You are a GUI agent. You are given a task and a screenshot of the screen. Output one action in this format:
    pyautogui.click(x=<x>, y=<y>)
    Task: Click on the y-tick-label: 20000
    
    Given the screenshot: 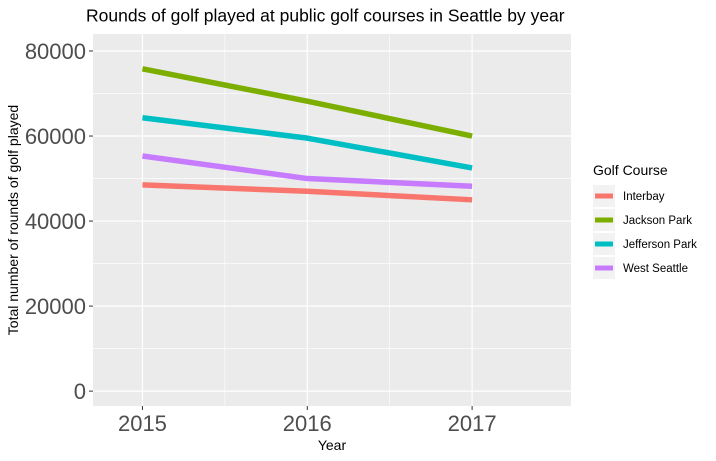 What is the action you would take?
    pyautogui.click(x=55, y=306)
    